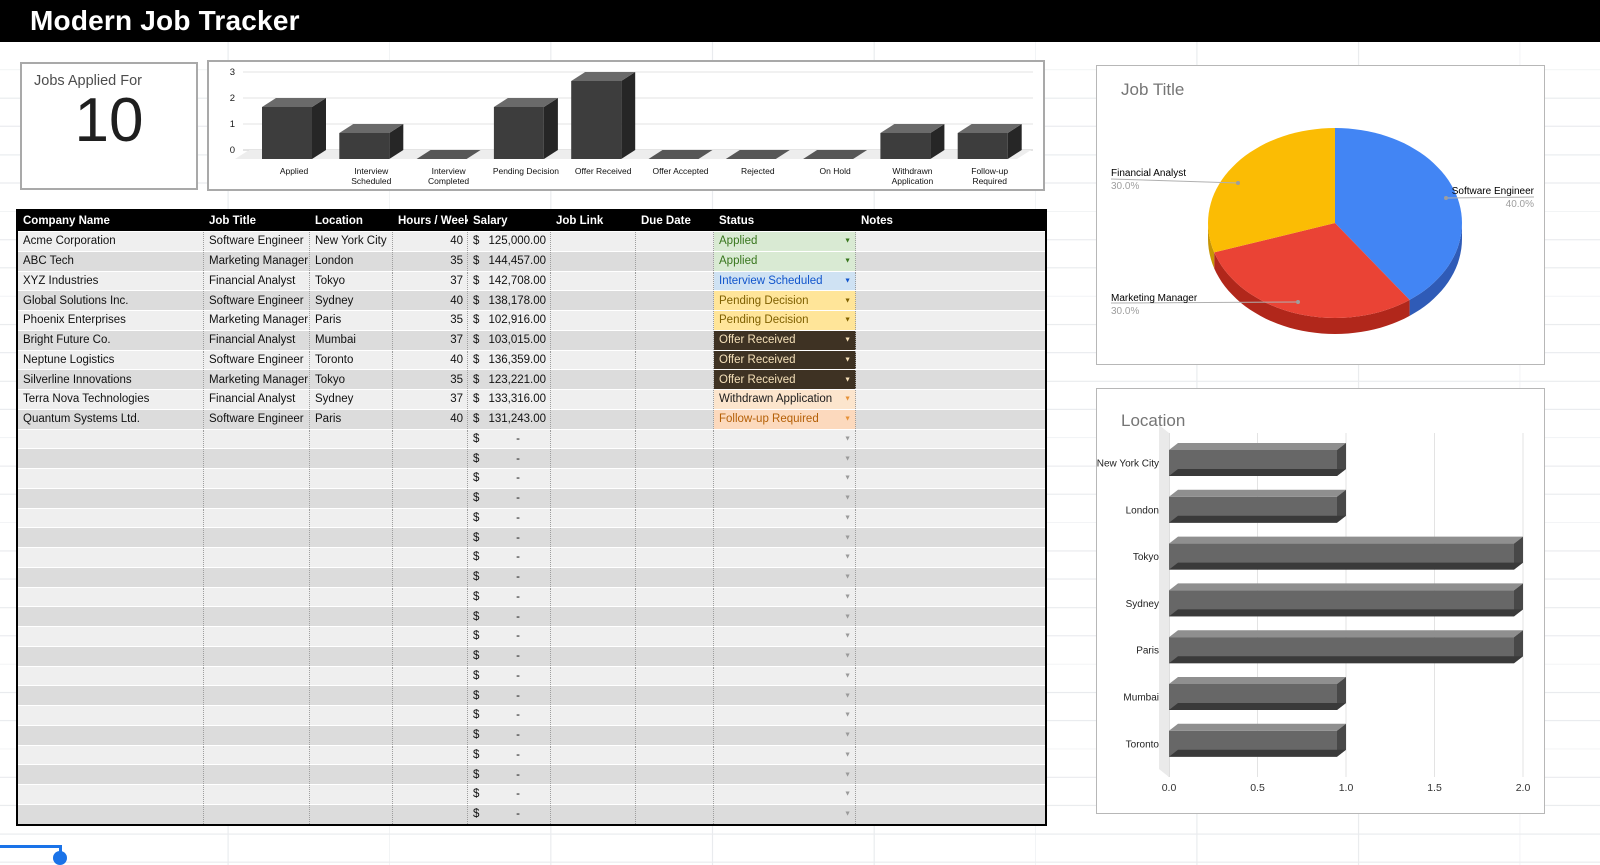  Describe the element at coordinates (351, 281) in the screenshot. I see `cell-location: Tokyo` at that location.